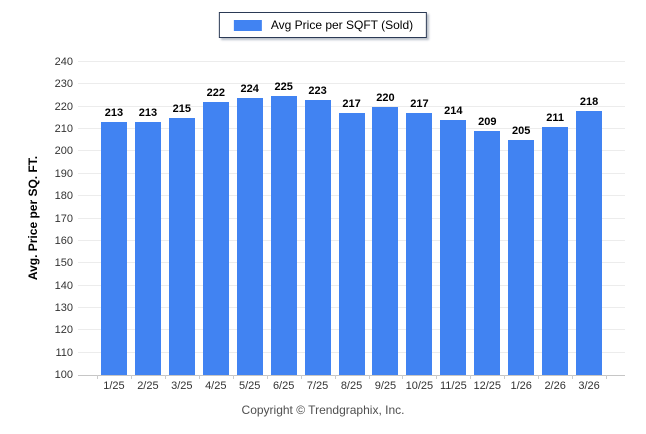 The width and height of the screenshot is (646, 434). What do you see at coordinates (283, 235) in the screenshot?
I see `bar-6/25` at bounding box center [283, 235].